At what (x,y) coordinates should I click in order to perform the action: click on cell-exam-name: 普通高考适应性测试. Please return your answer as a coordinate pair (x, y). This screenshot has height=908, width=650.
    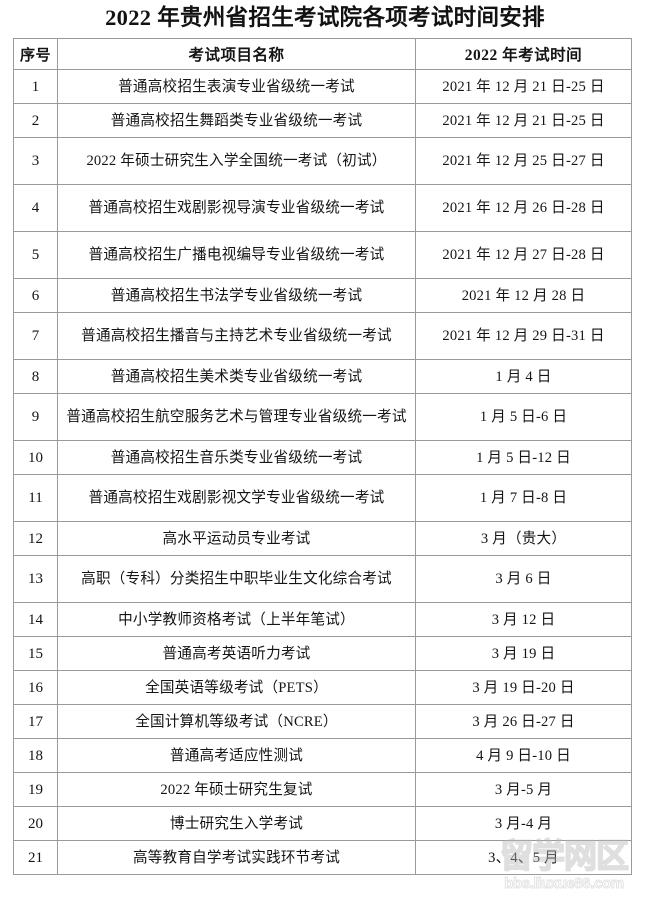
    Looking at the image, I should click on (236, 755).